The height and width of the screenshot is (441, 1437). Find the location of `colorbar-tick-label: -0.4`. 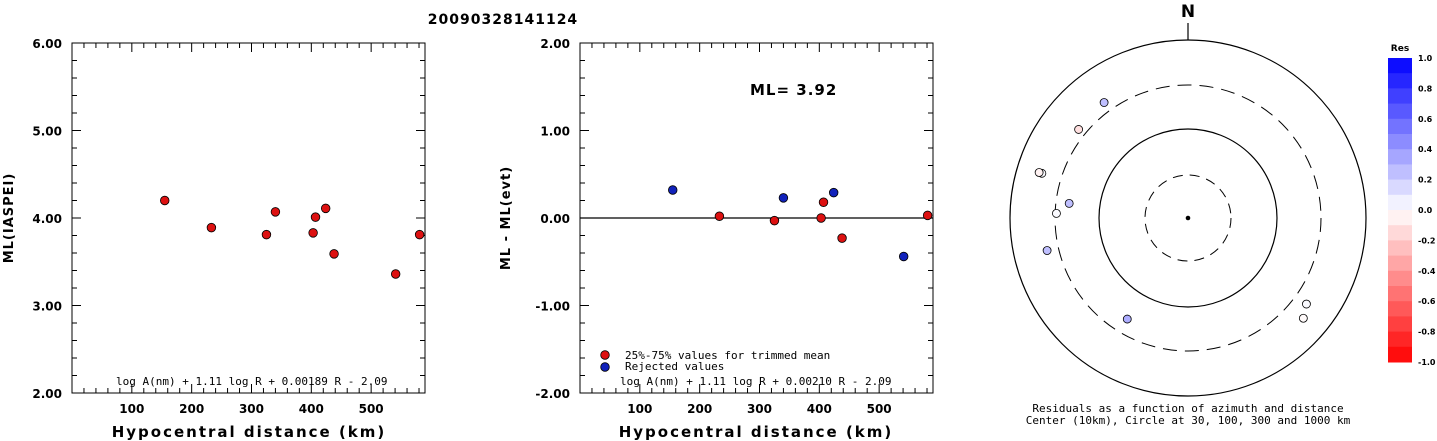

colorbar-tick-label: -0.4 is located at coordinates (1427, 271).